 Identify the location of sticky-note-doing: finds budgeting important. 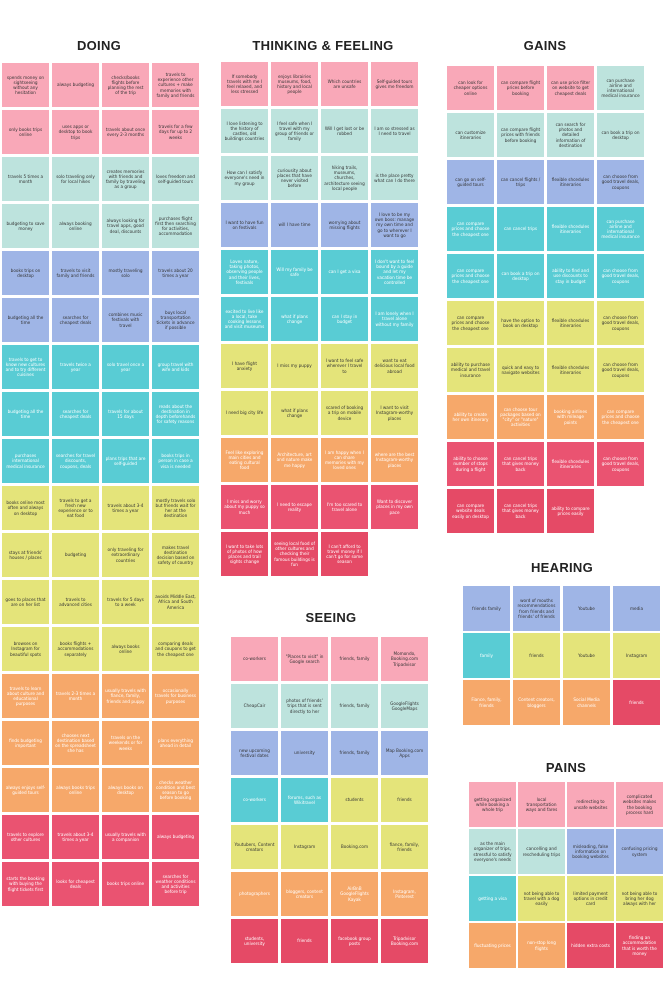
(25, 743).